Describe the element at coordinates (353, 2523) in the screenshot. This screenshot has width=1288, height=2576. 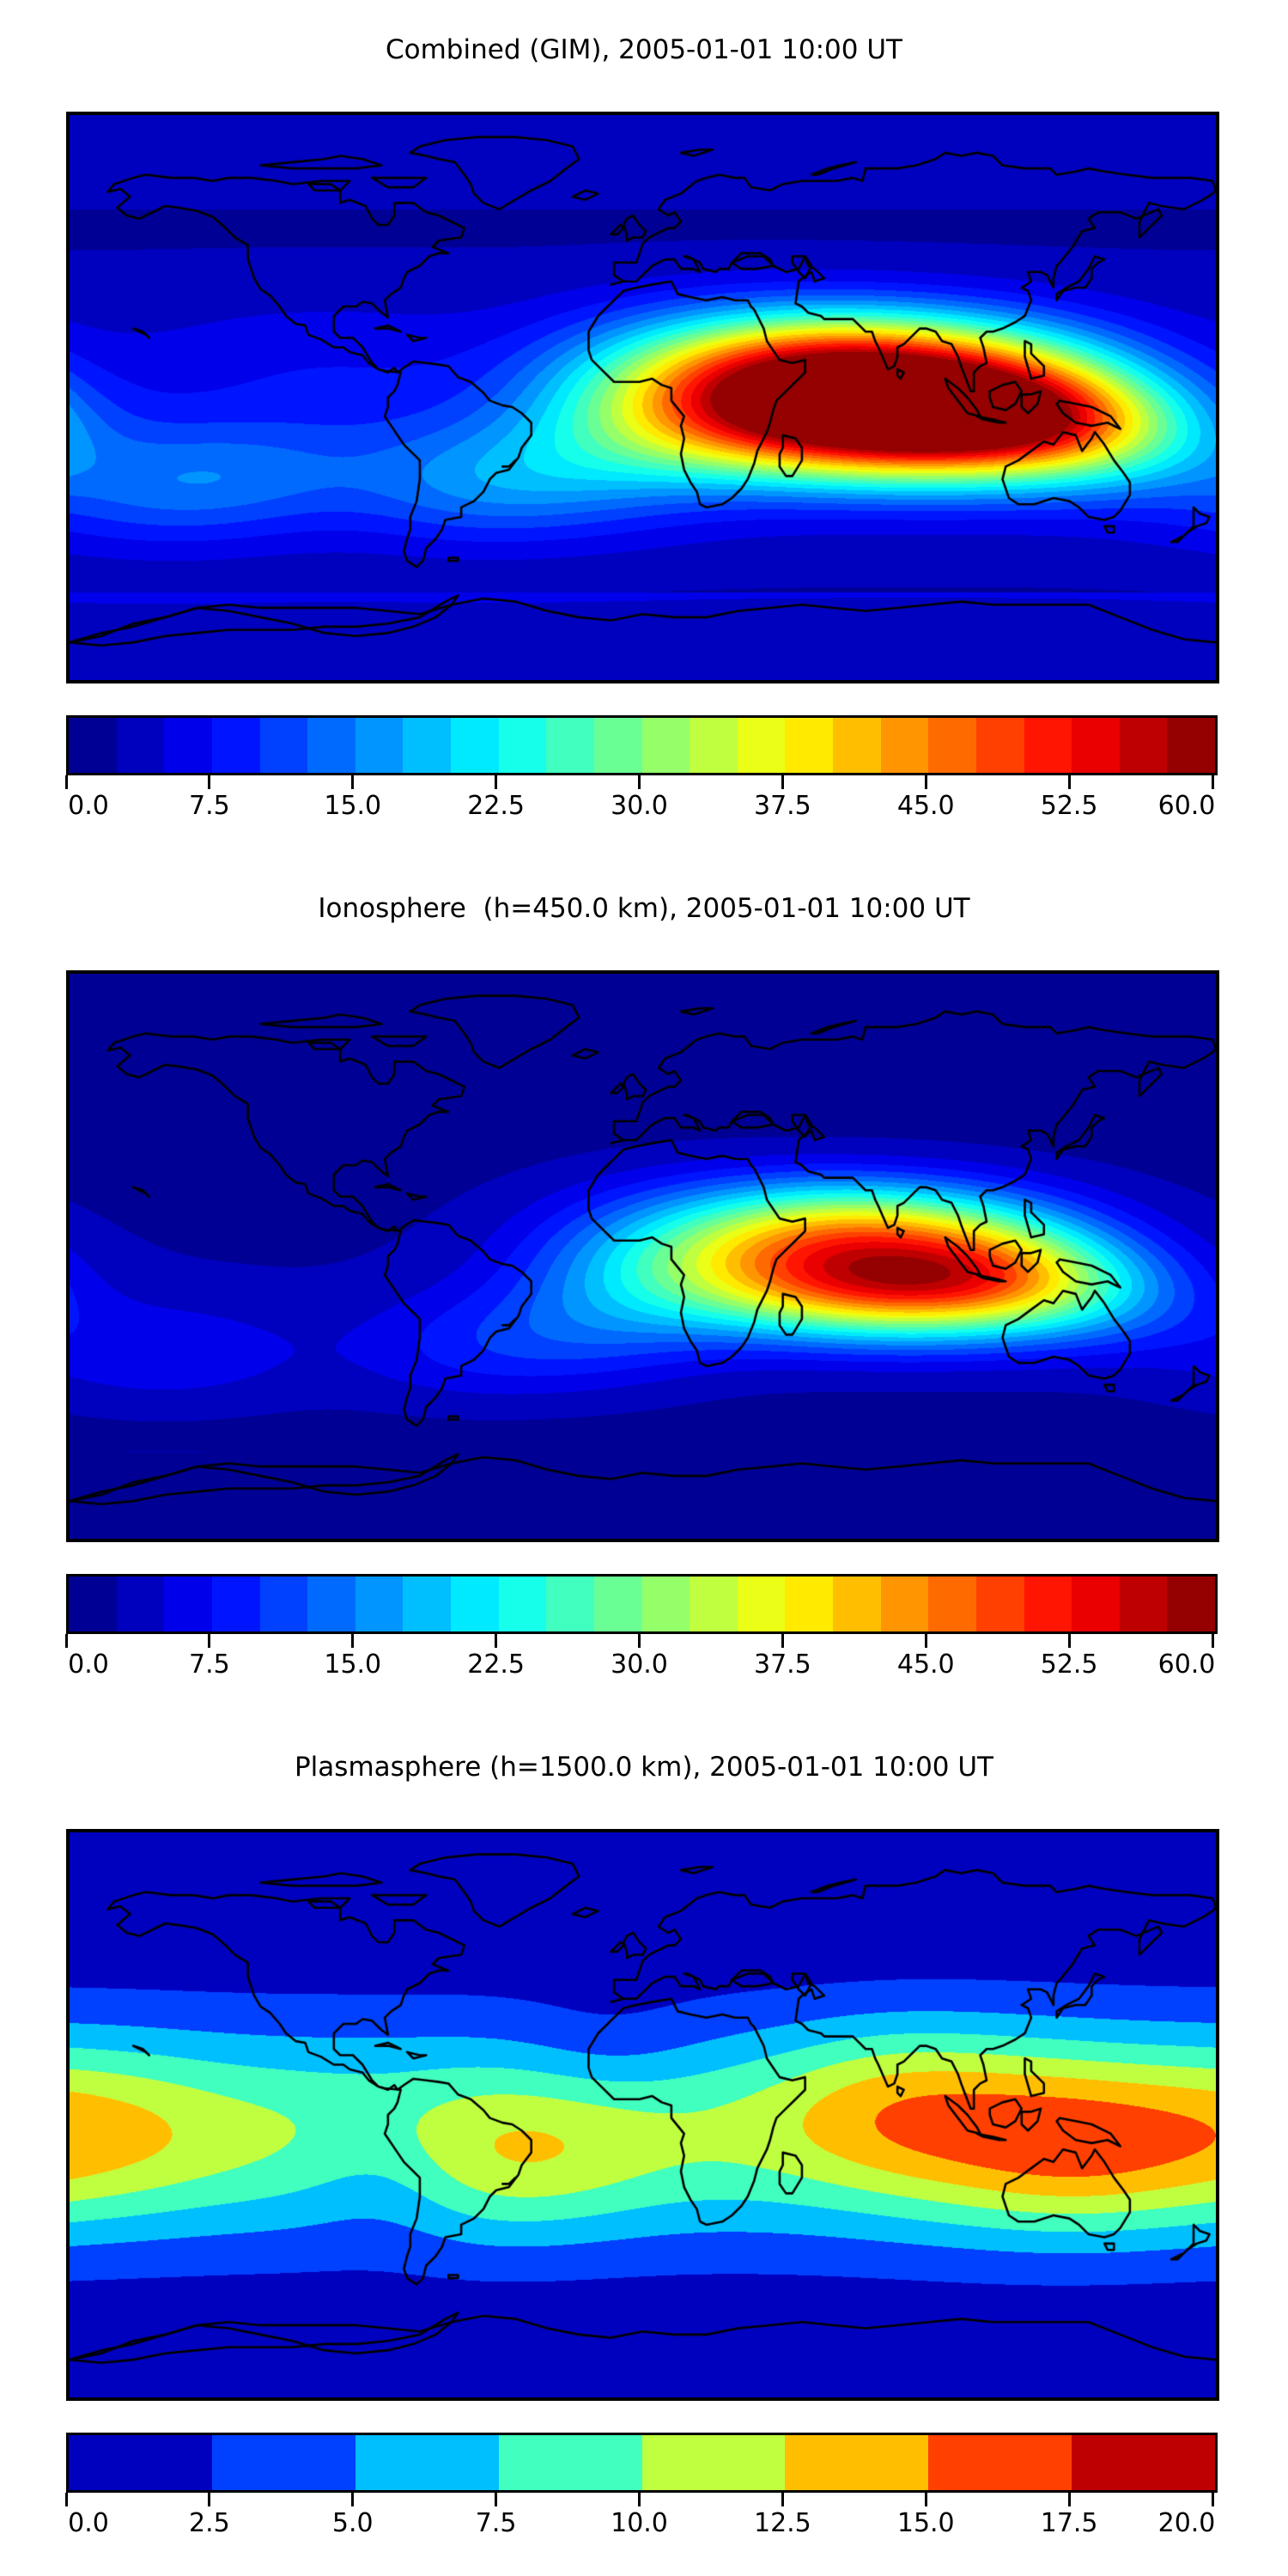
I see `colorbar-tick-label: 5.0` at that location.